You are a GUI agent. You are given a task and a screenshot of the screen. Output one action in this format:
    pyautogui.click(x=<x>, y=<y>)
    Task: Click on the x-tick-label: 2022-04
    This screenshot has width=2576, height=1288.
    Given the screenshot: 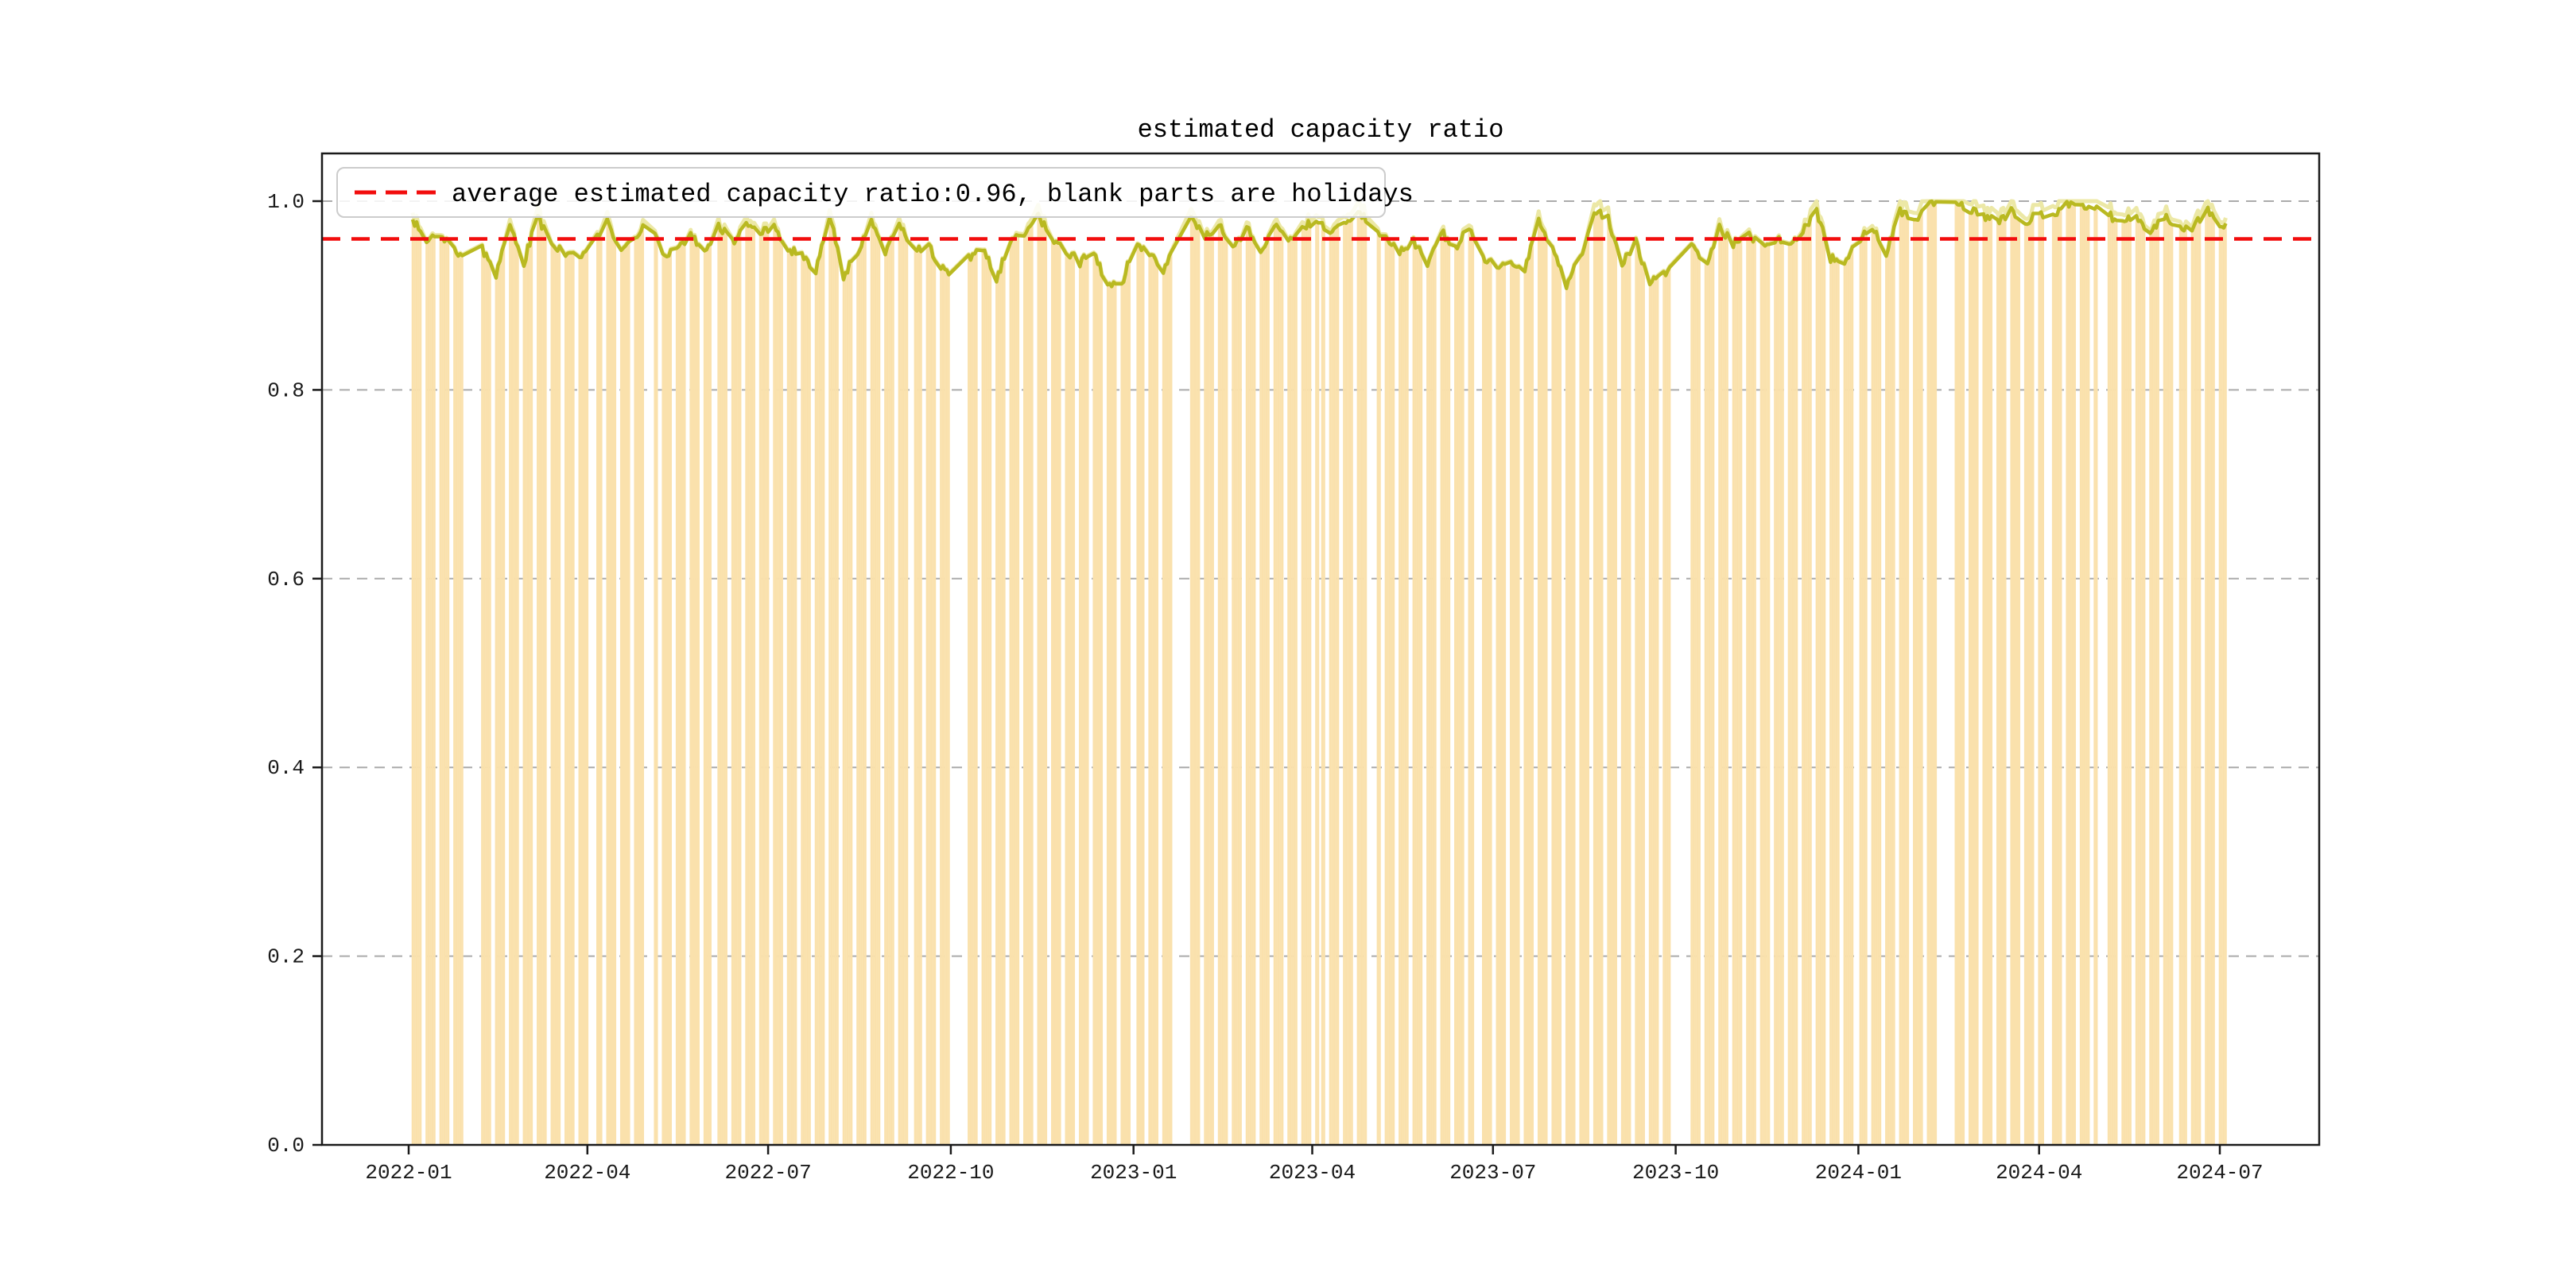 What is the action you would take?
    pyautogui.click(x=587, y=1173)
    